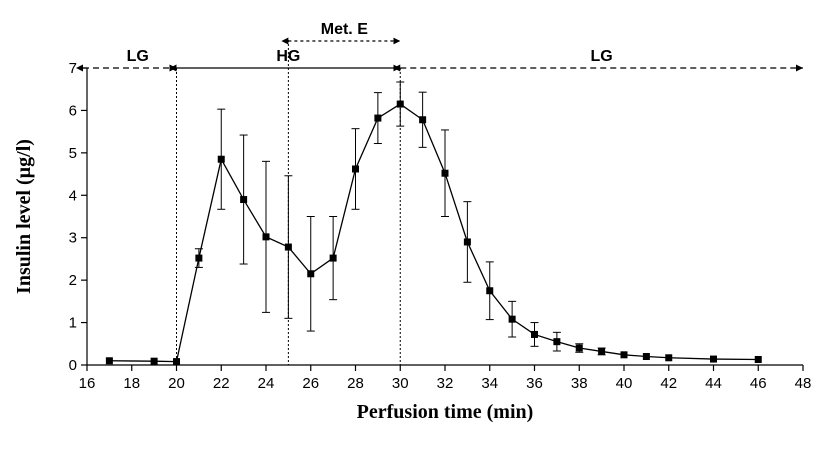  I want to click on x-tick-label: 38, so click(579, 383).